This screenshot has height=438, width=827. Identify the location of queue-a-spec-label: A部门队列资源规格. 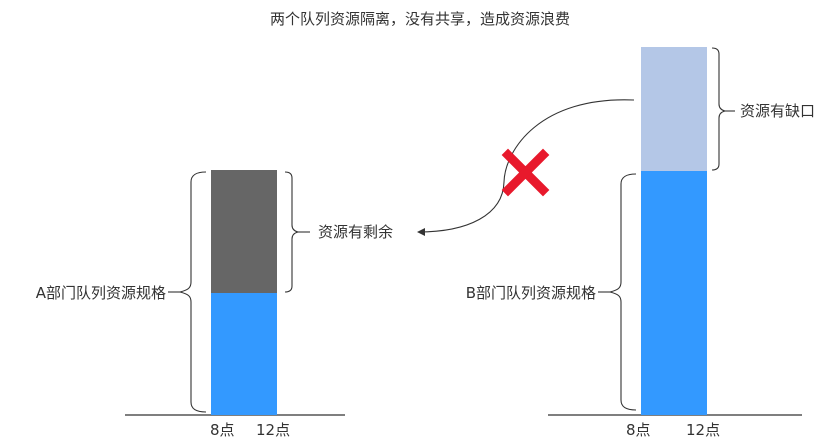
(101, 293).